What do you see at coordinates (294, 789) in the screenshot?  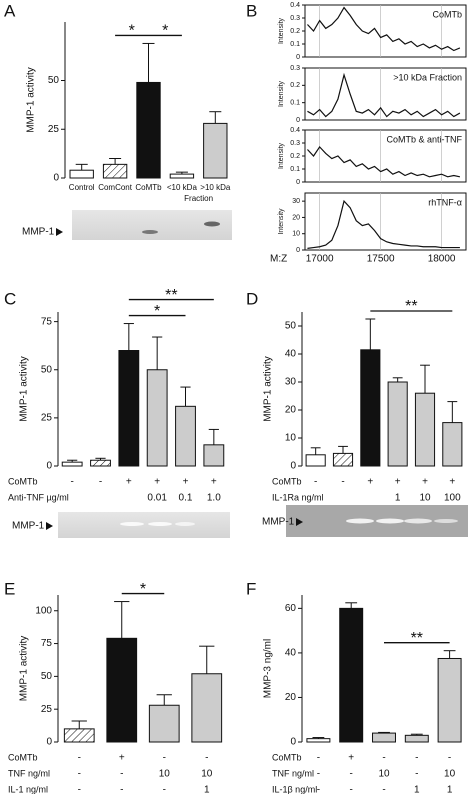 I see `condition-label: IL-1β ng/ml` at bounding box center [294, 789].